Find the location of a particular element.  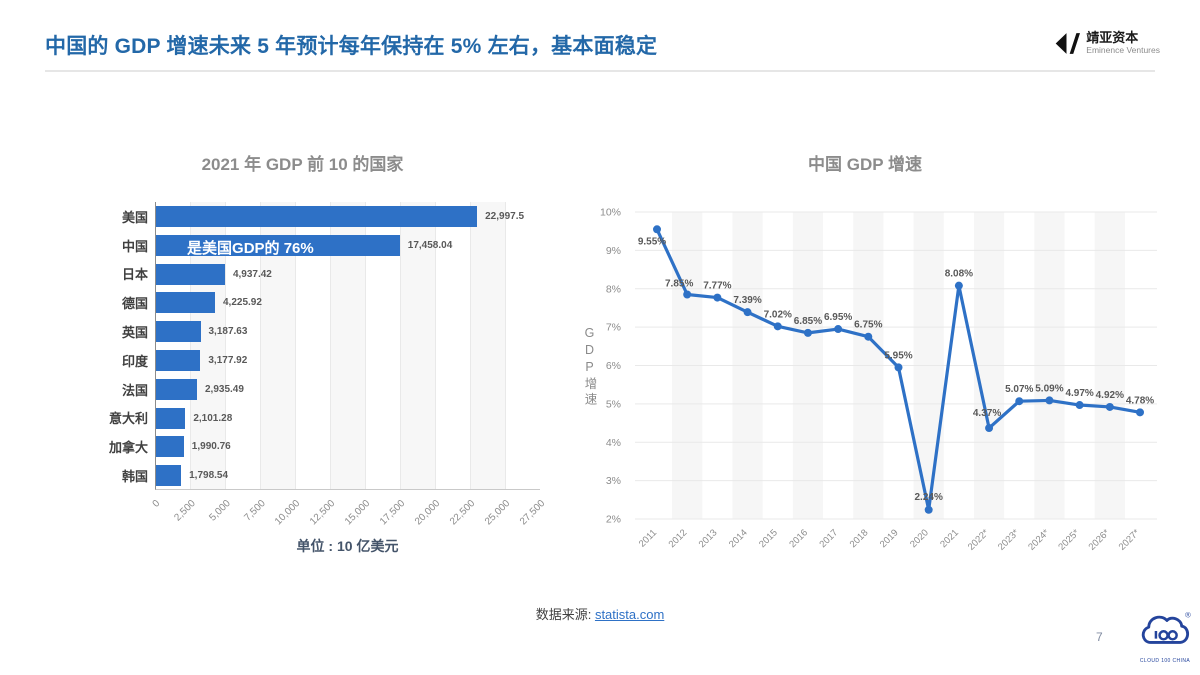

bar-category-label: 日本 is located at coordinates (134, 275).